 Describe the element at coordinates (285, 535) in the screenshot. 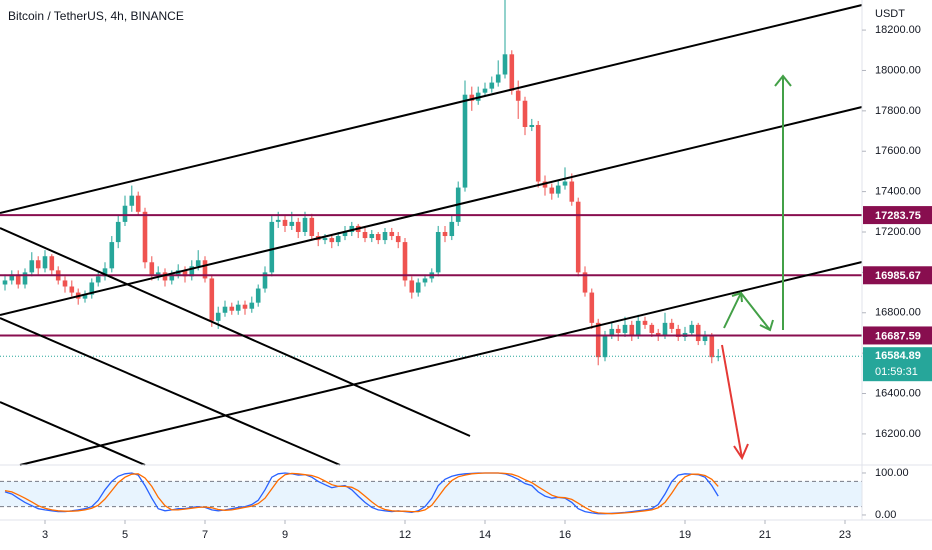

I see `x-tick-label: 9` at that location.